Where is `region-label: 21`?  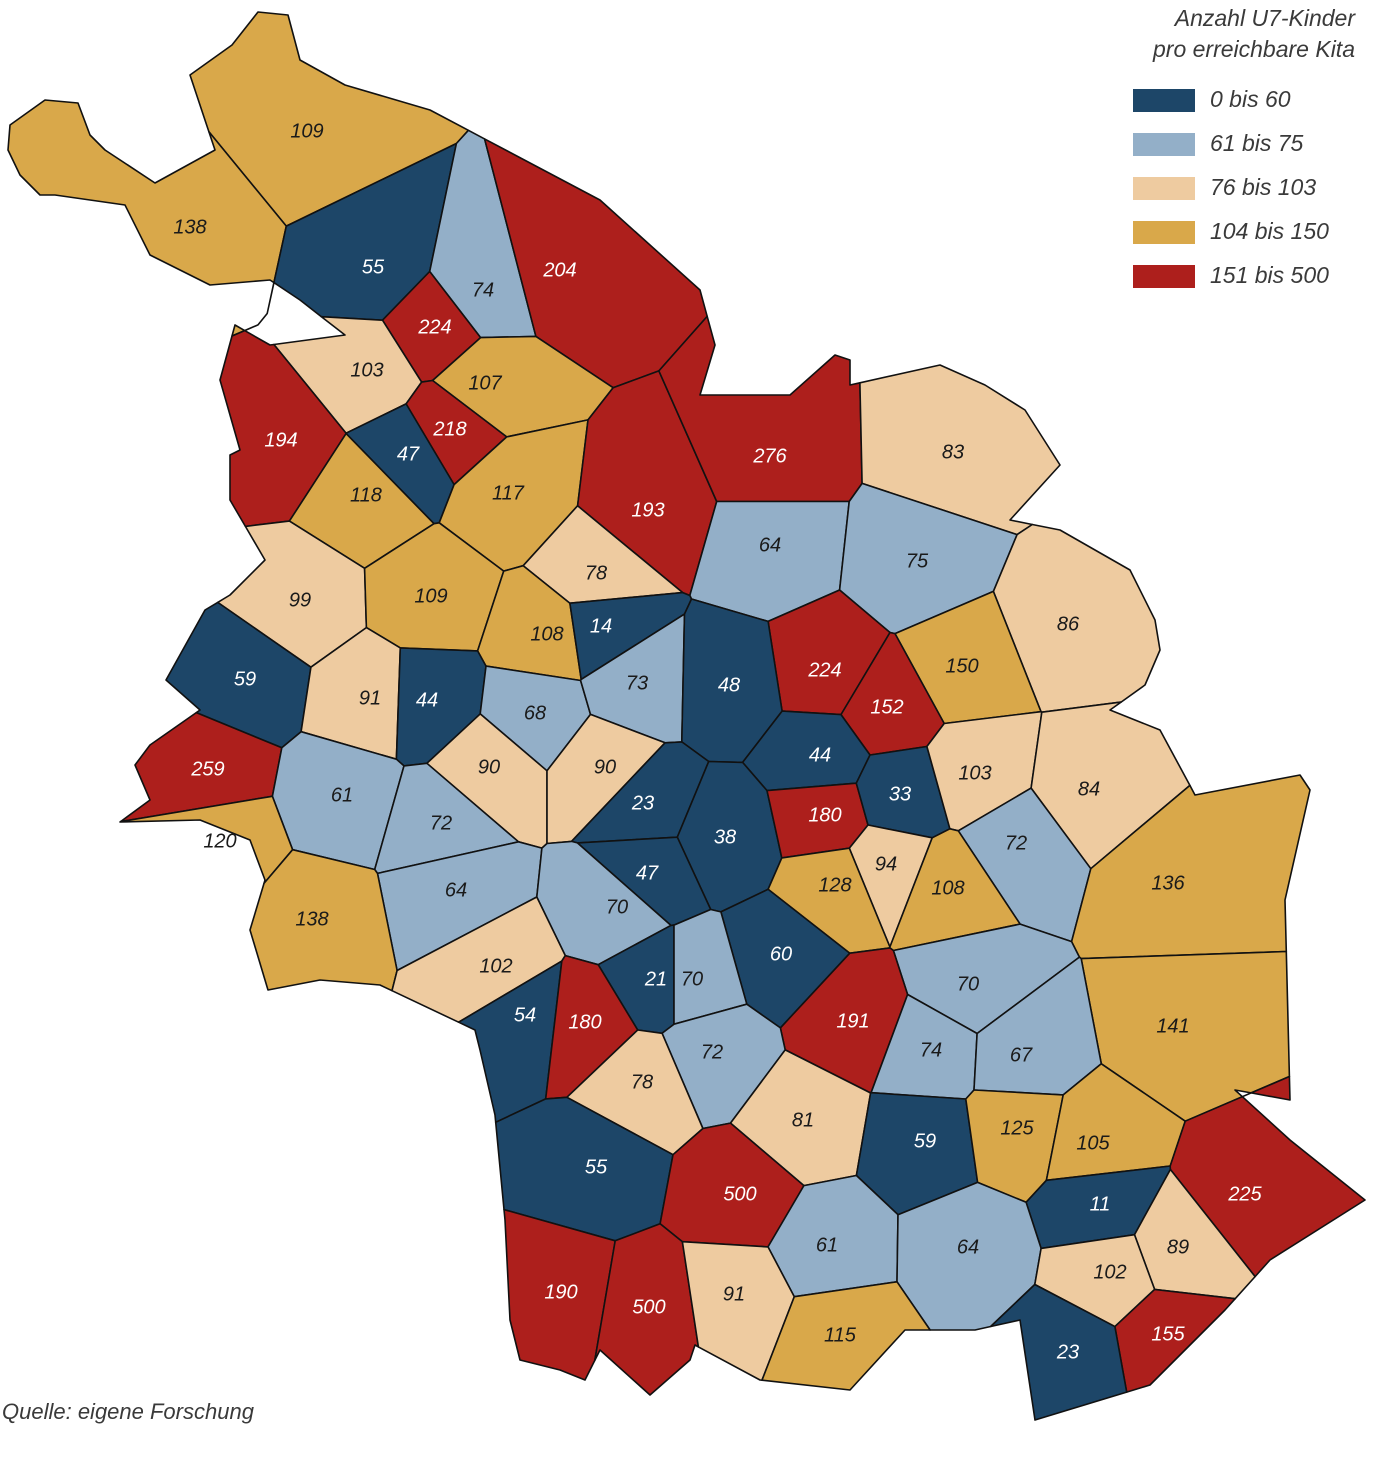
region-label: 21 is located at coordinates (655, 979).